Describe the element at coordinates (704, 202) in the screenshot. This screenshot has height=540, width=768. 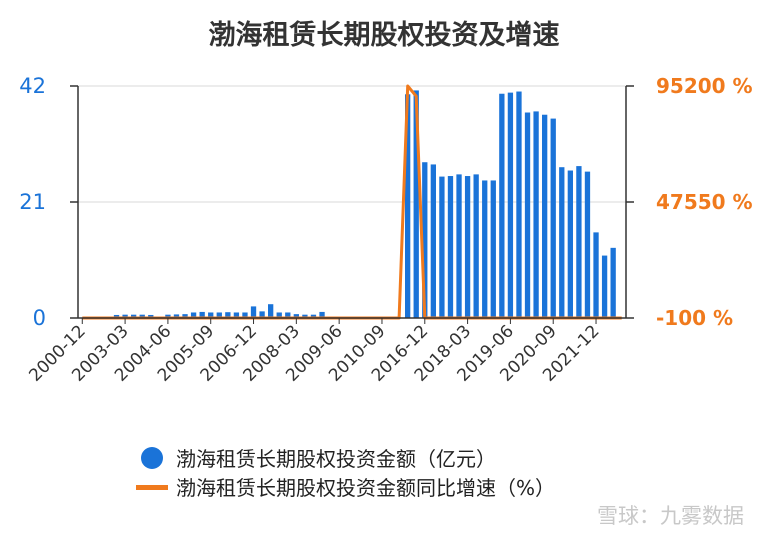
I see `right-tick-label: 47550 %` at that location.